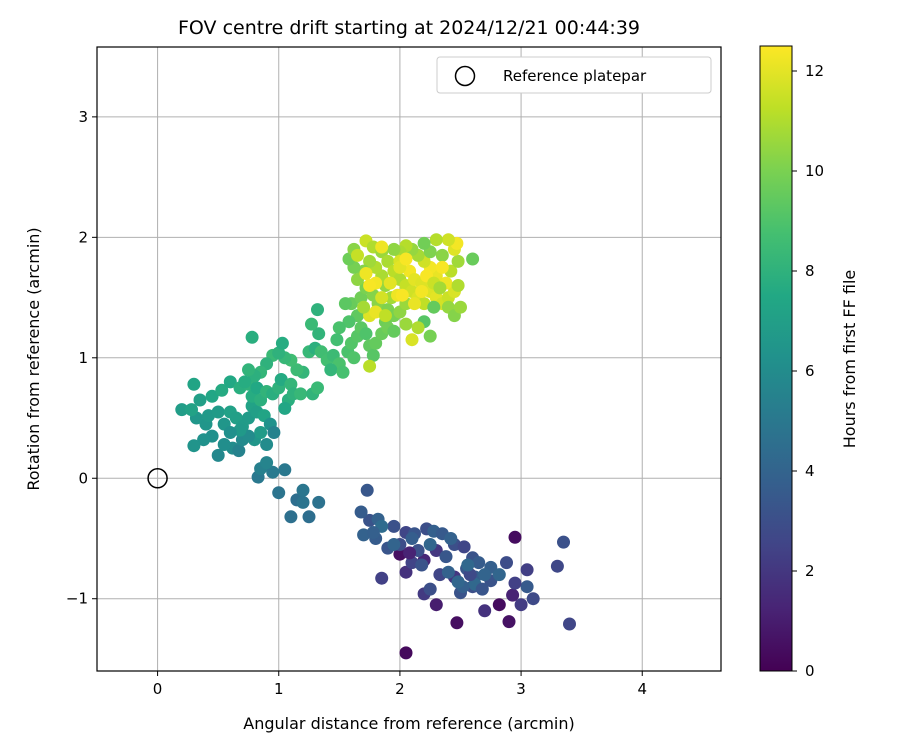  I want to click on legend: Reference platepar, so click(574, 75).